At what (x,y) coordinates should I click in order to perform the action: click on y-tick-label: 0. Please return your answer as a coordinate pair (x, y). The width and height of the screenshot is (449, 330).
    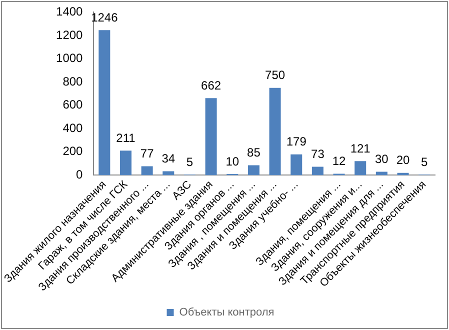
    Looking at the image, I should click on (80, 175).